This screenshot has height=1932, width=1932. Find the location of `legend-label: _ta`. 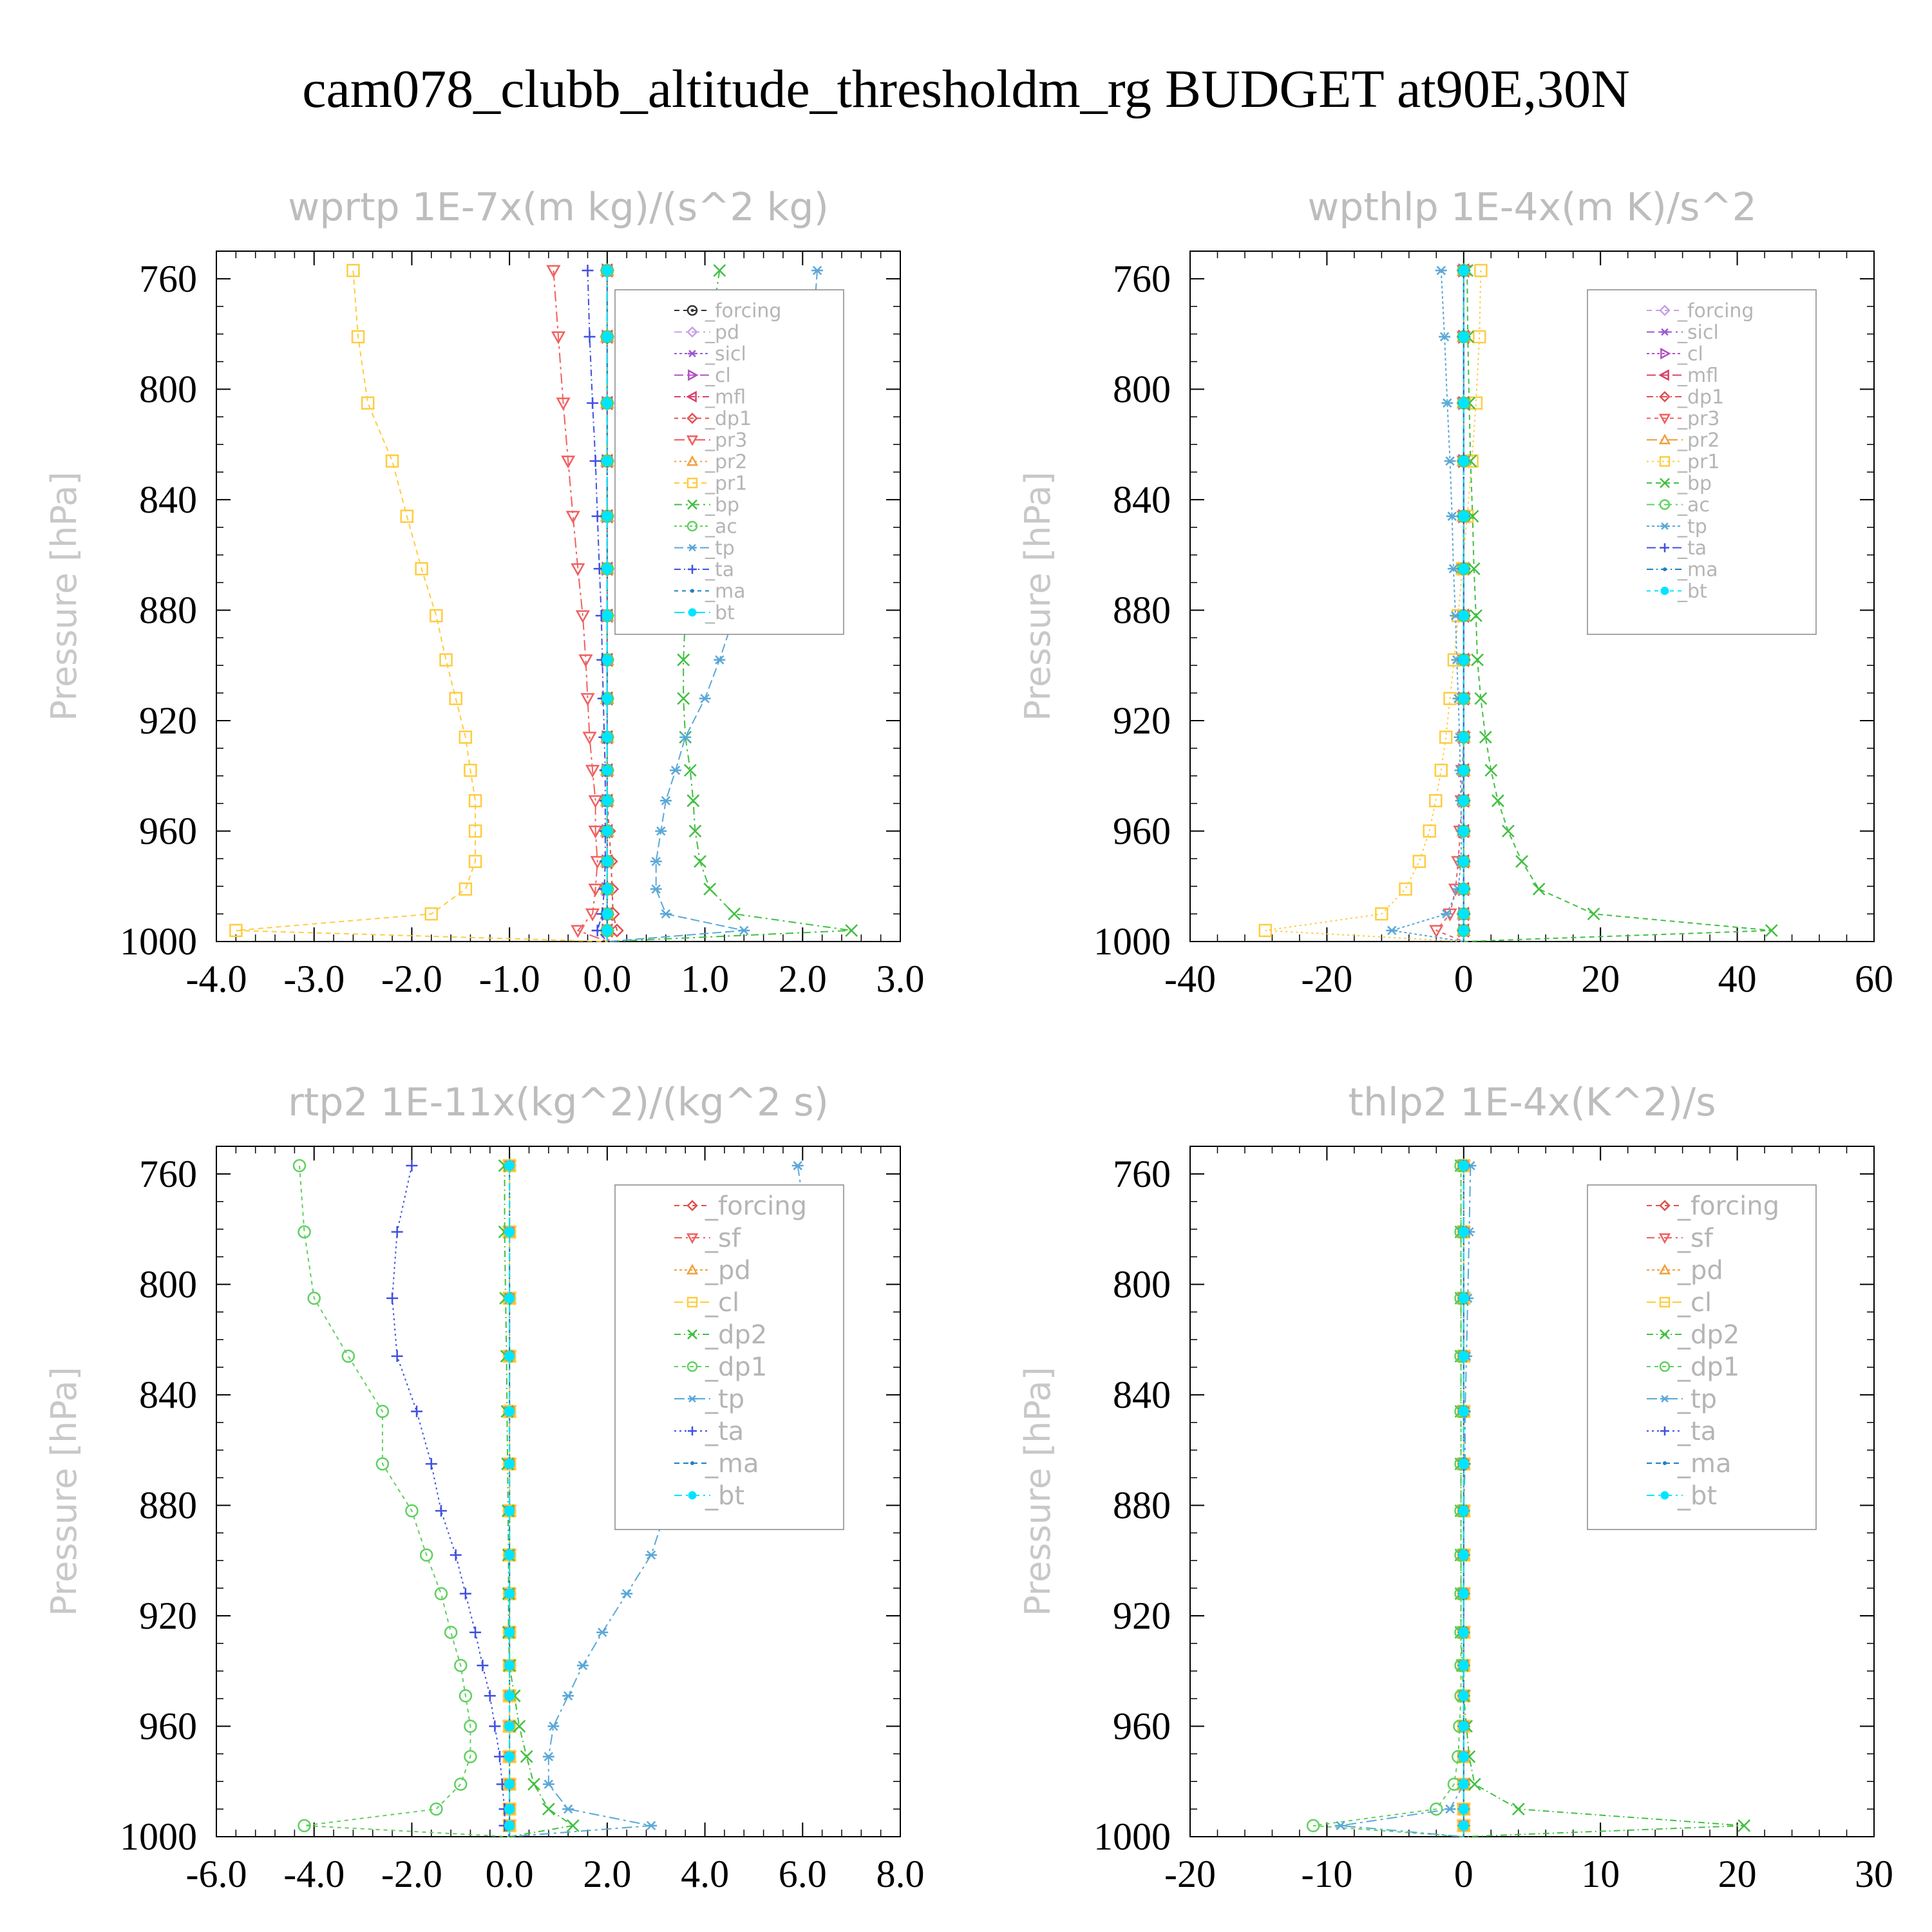

legend-label: _ta is located at coordinates (1692, 548).